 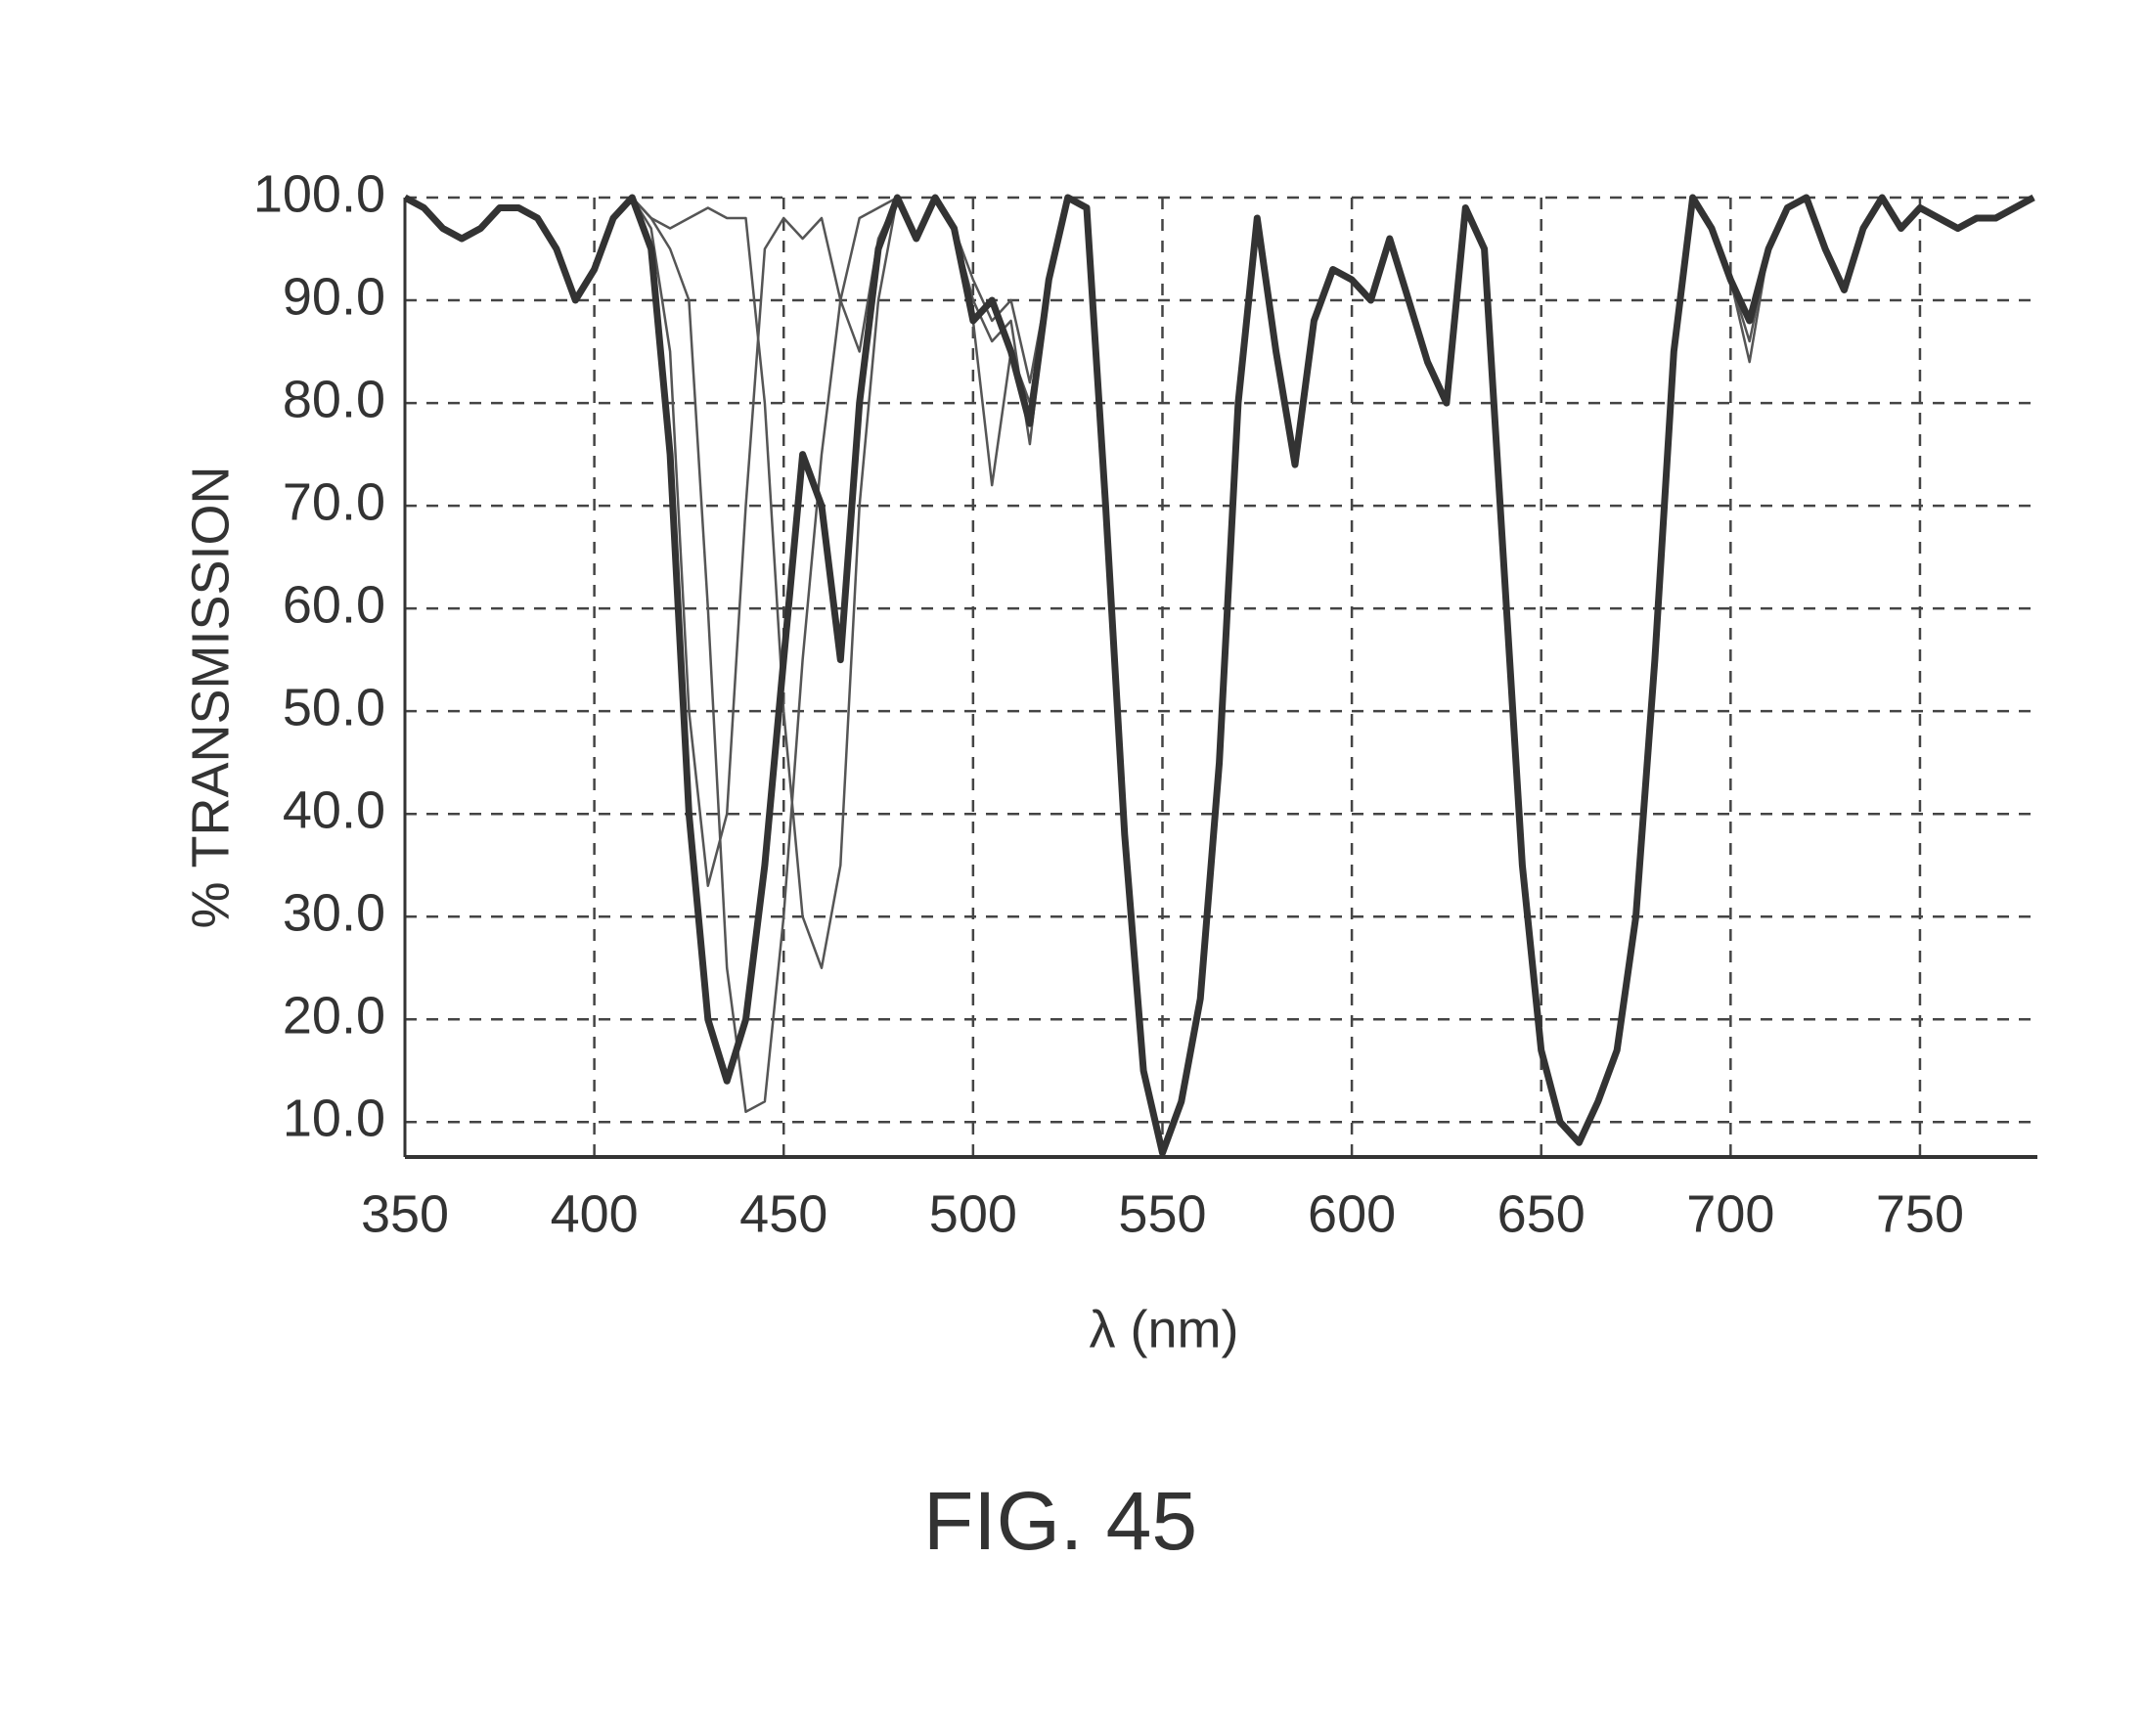 What do you see at coordinates (334, 296) in the screenshot?
I see `y-tick-label: 90.0` at bounding box center [334, 296].